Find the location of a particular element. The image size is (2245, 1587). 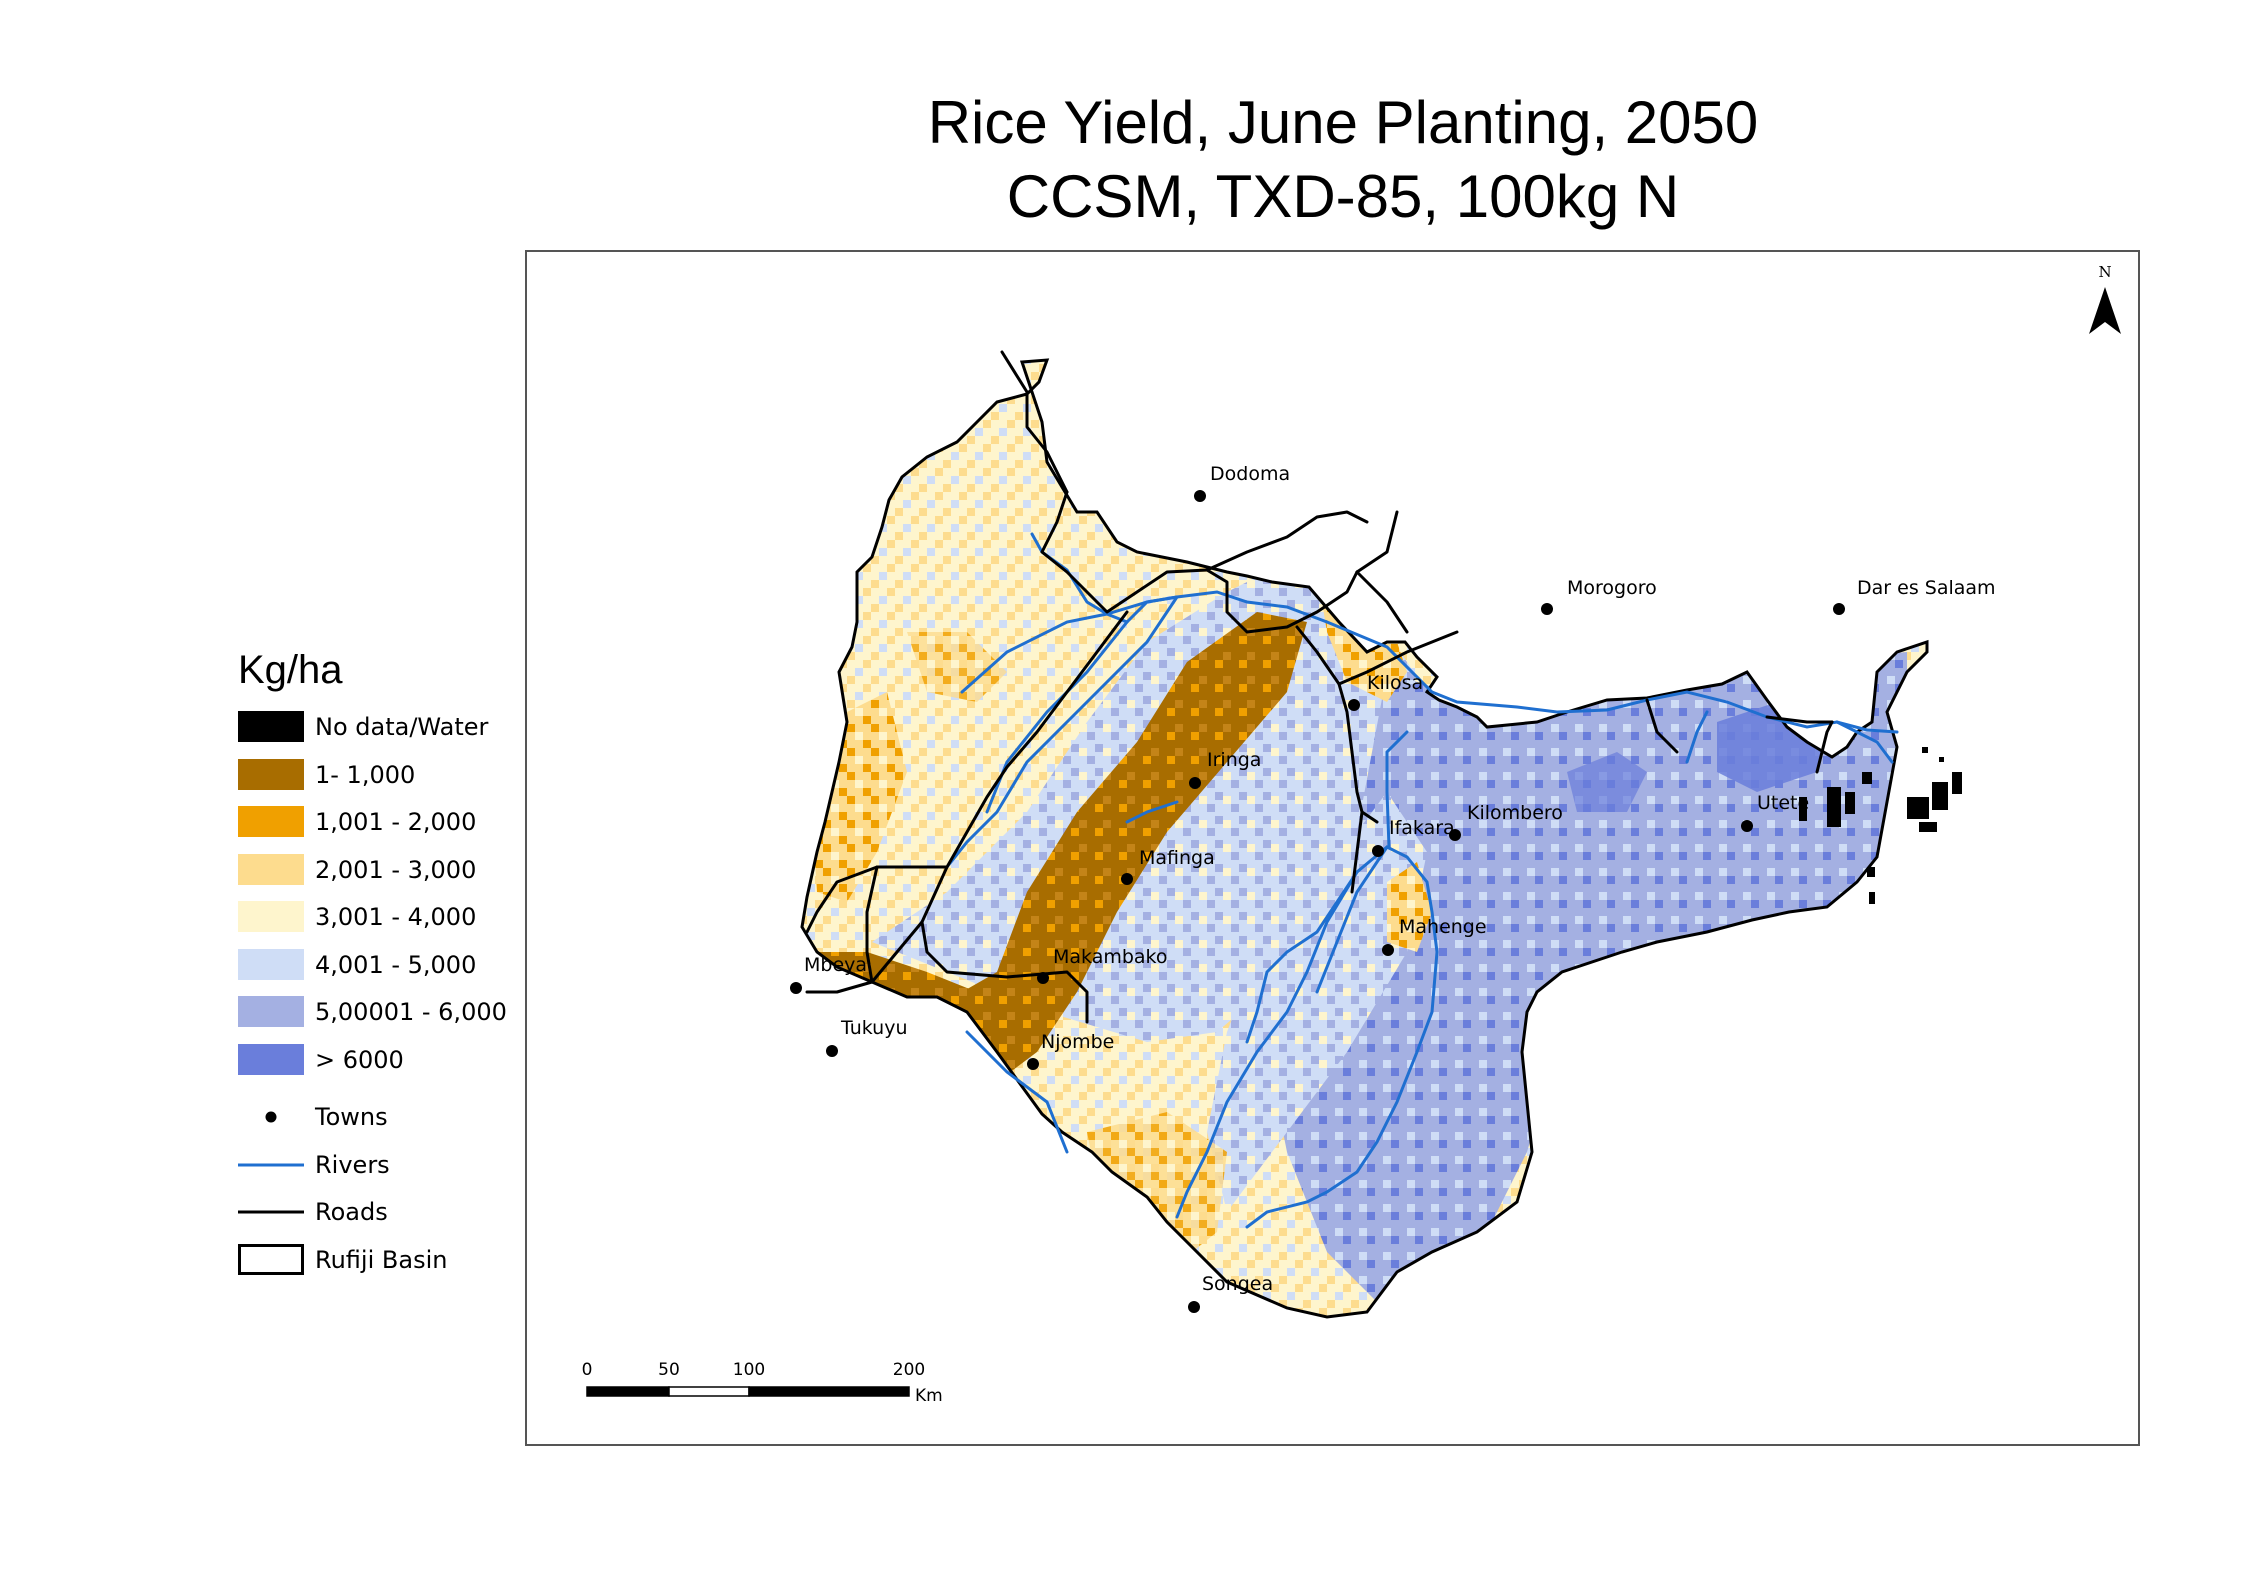

legend-label: > 6000 is located at coordinates (359, 1059).